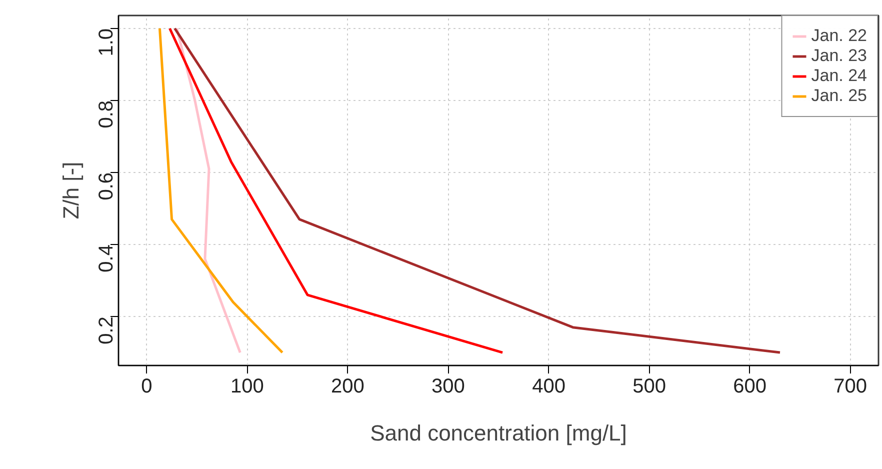 The image size is (882, 469). Describe the element at coordinates (107, 258) in the screenshot. I see `y-tick-label: 0.4` at that location.